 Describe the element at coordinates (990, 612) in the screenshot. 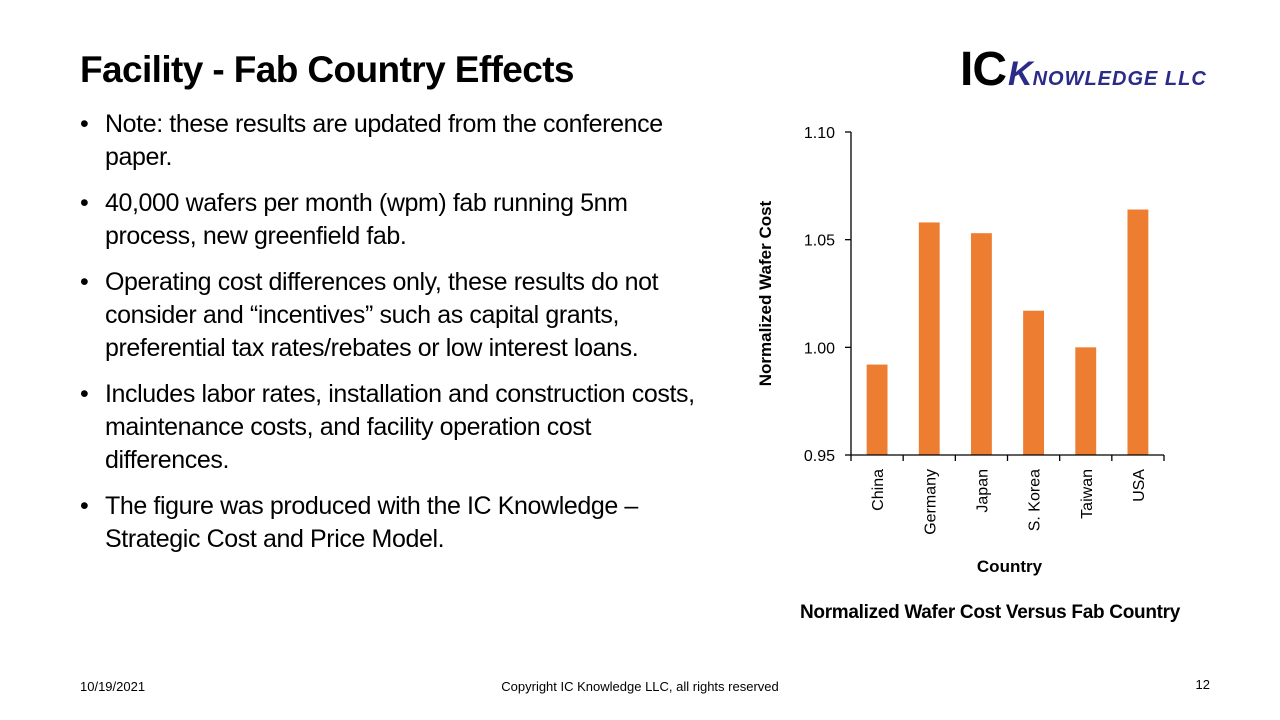

I see `chart-caption: Normalized Wafer Cost Versus Fab Country` at that location.